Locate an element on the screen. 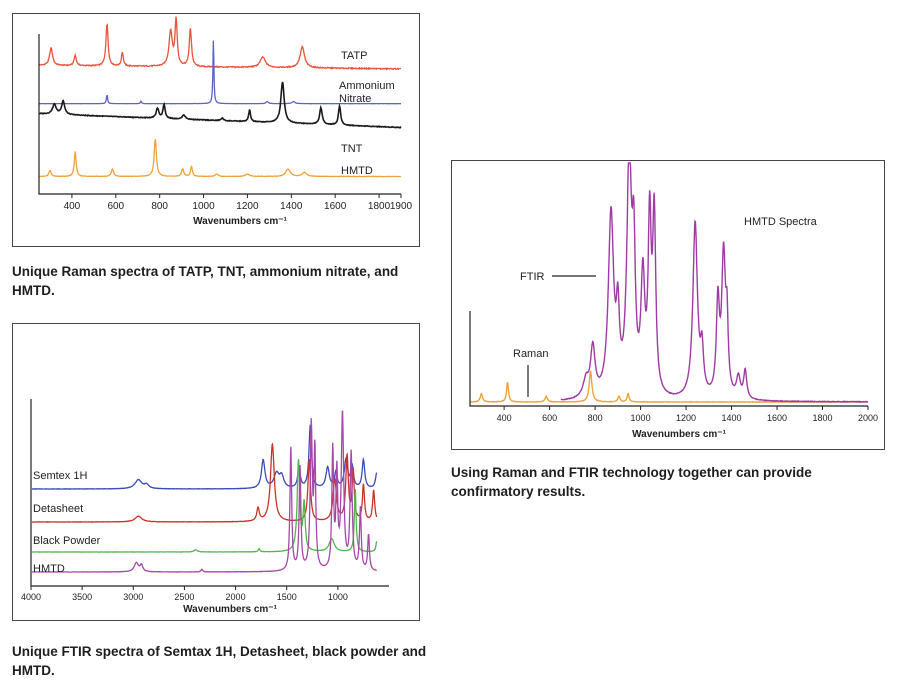 The height and width of the screenshot is (687, 910). hmtd-x-tick-label: 600 is located at coordinates (549, 418).